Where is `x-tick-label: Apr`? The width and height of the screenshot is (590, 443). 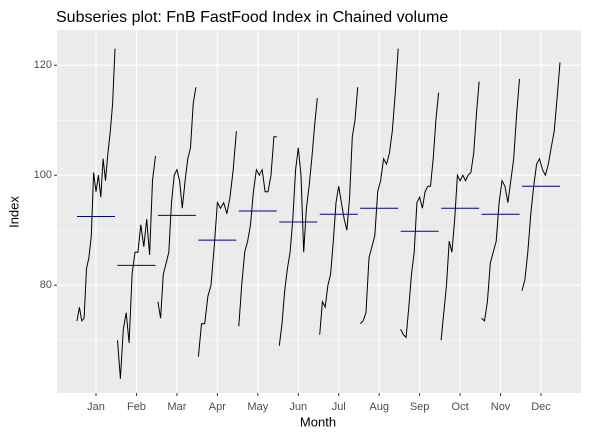 x-tick-label: Apr is located at coordinates (217, 407).